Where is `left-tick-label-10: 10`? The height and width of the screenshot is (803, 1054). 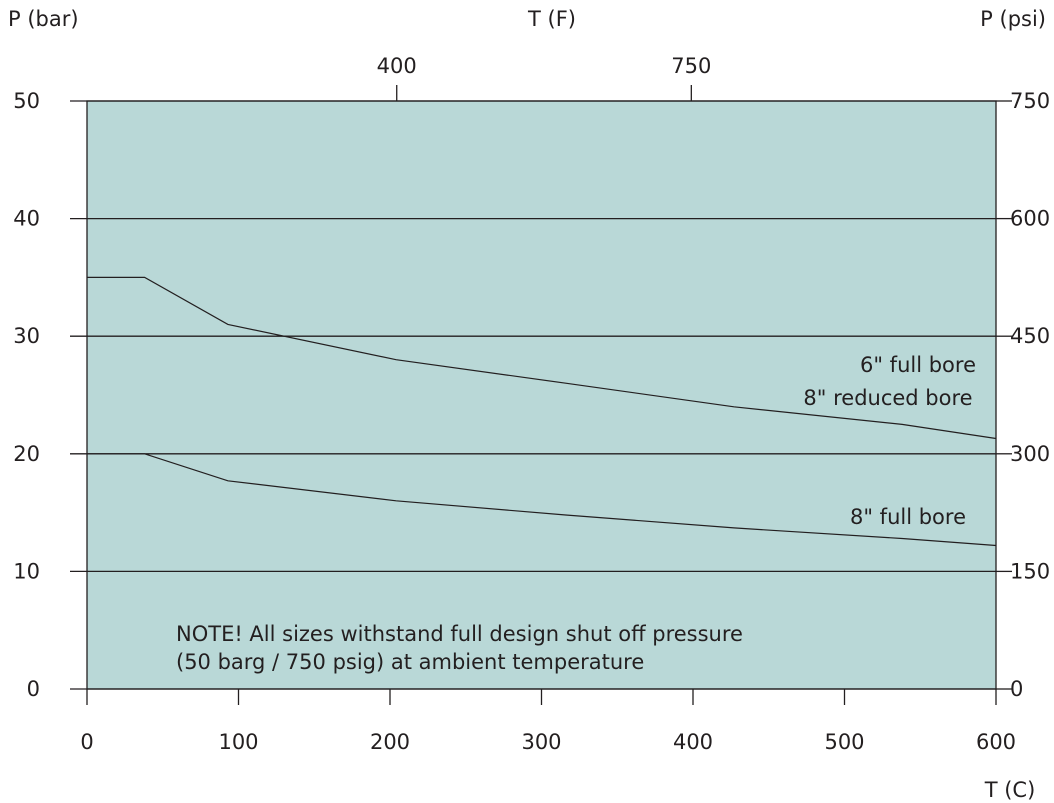 left-tick-label-10: 10 is located at coordinates (26, 571).